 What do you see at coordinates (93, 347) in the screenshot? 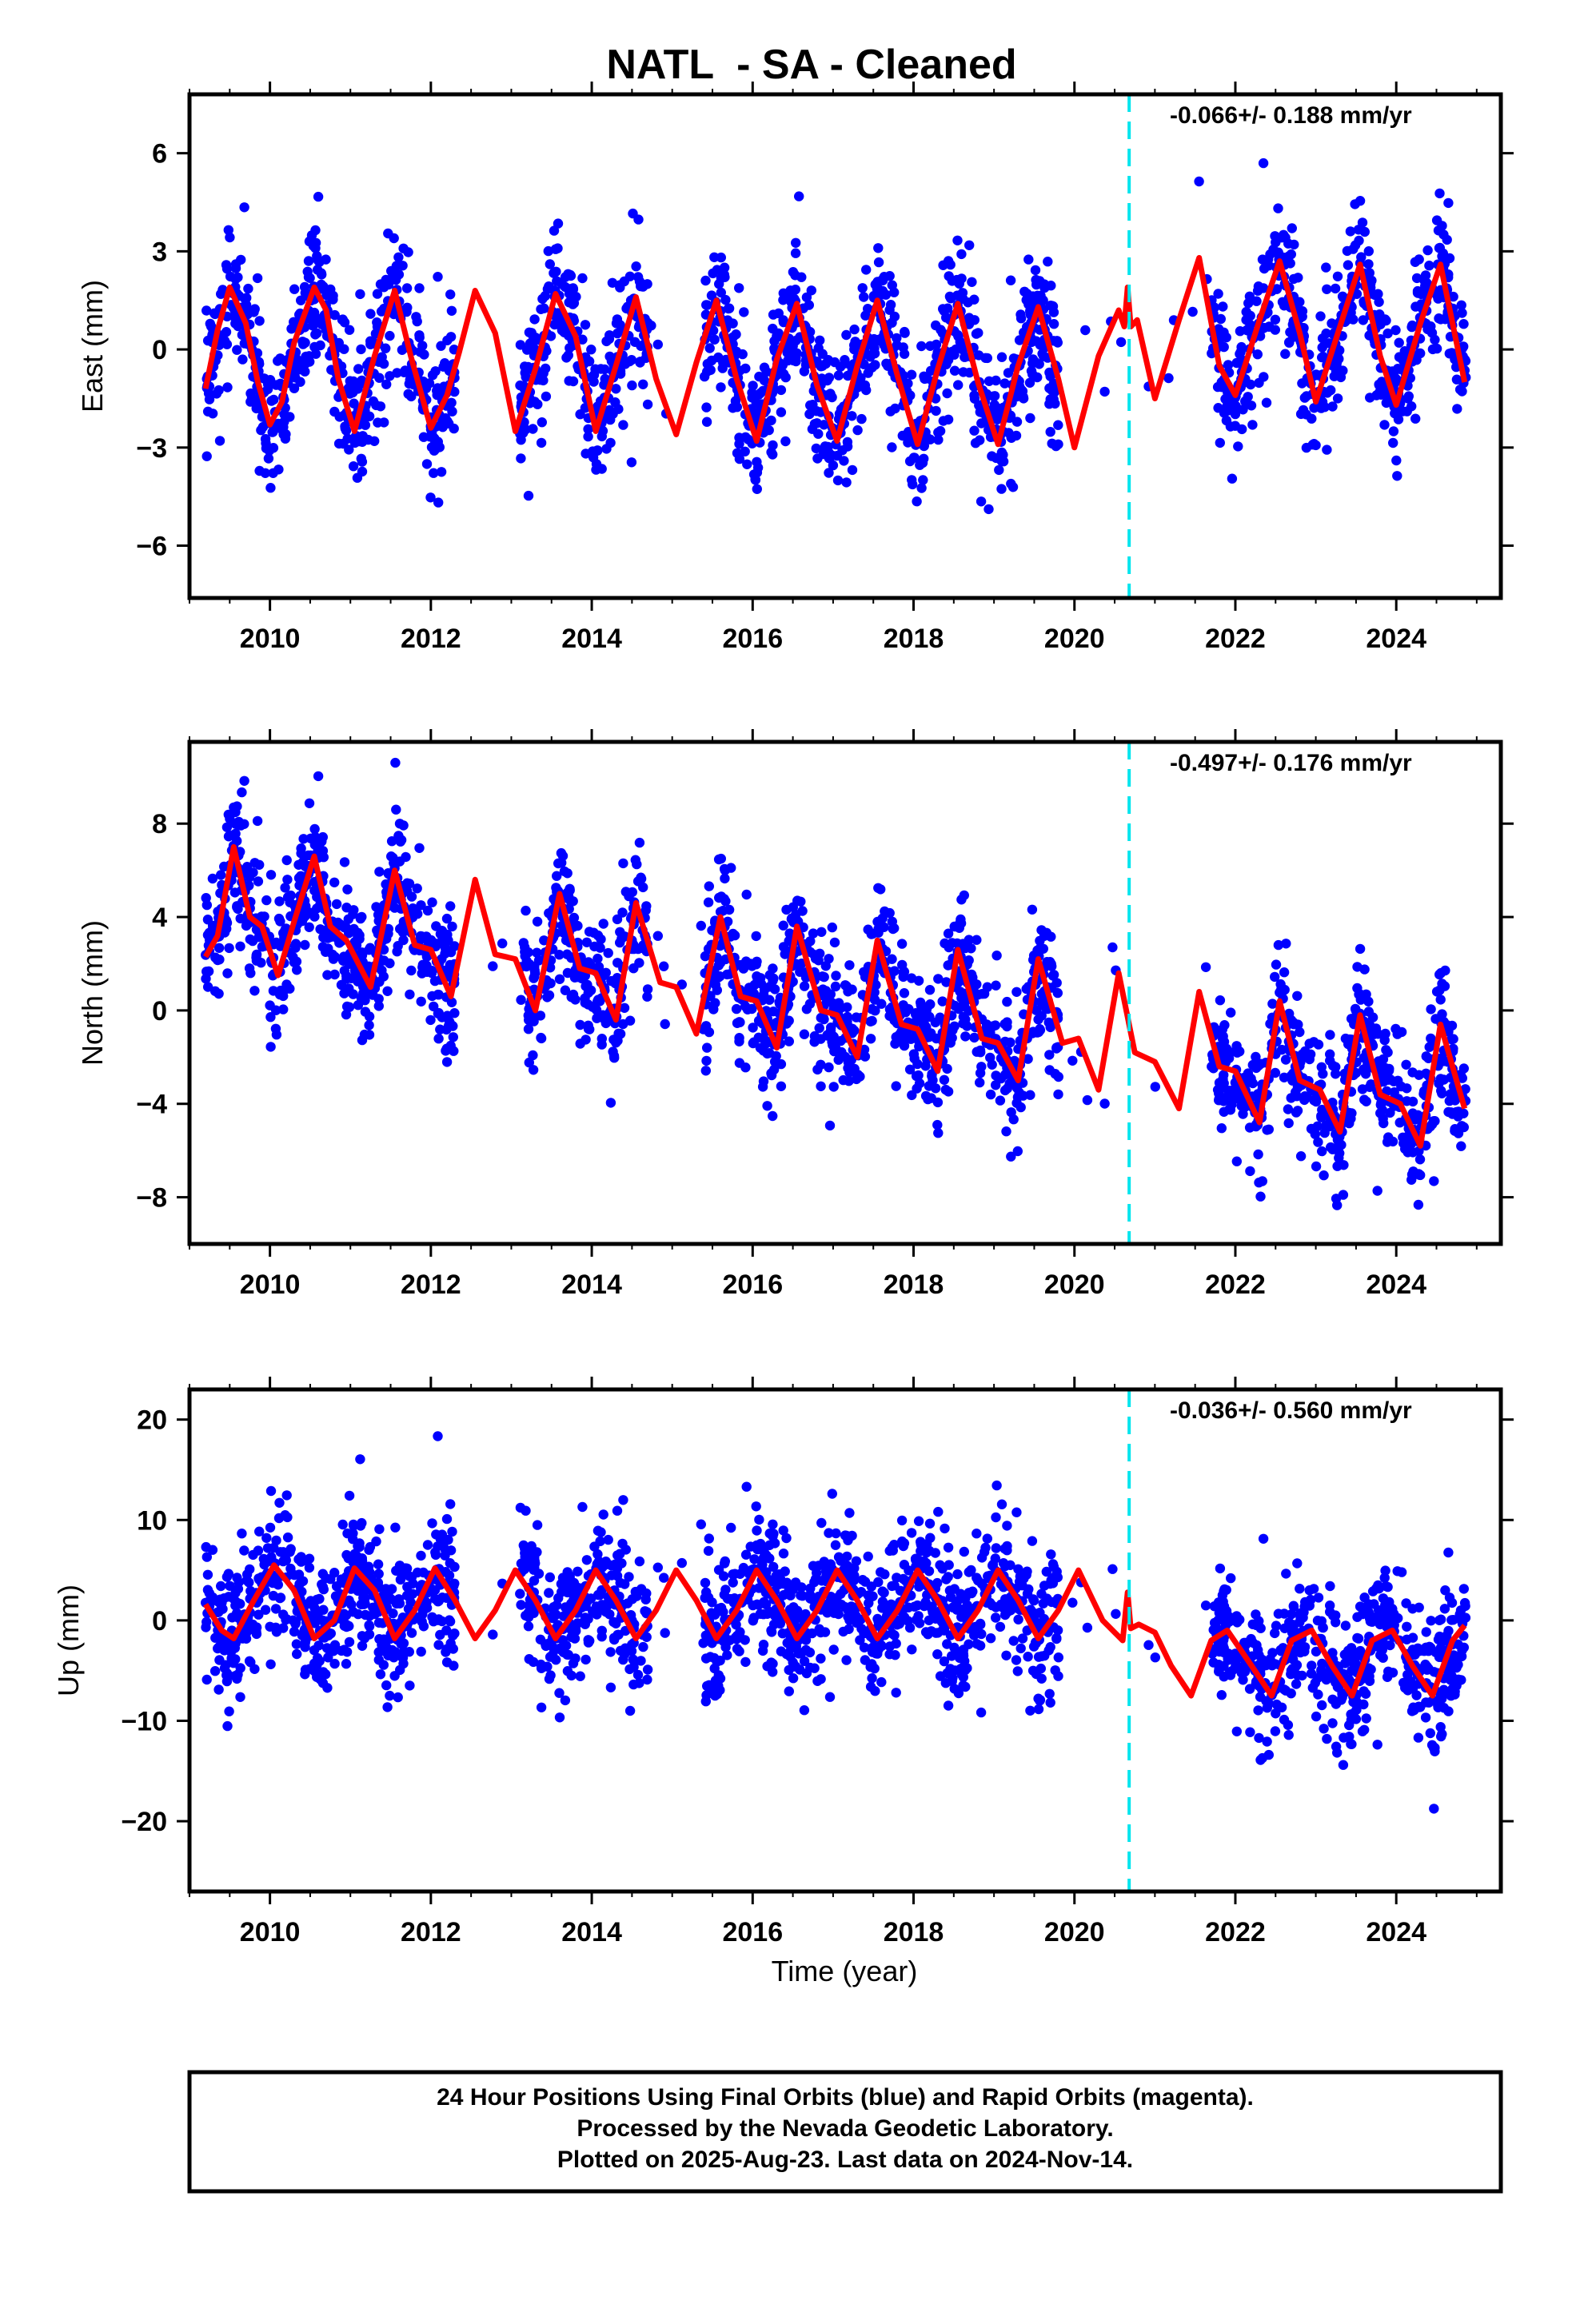
I see `east-ylabel: East (mm)` at bounding box center [93, 347].